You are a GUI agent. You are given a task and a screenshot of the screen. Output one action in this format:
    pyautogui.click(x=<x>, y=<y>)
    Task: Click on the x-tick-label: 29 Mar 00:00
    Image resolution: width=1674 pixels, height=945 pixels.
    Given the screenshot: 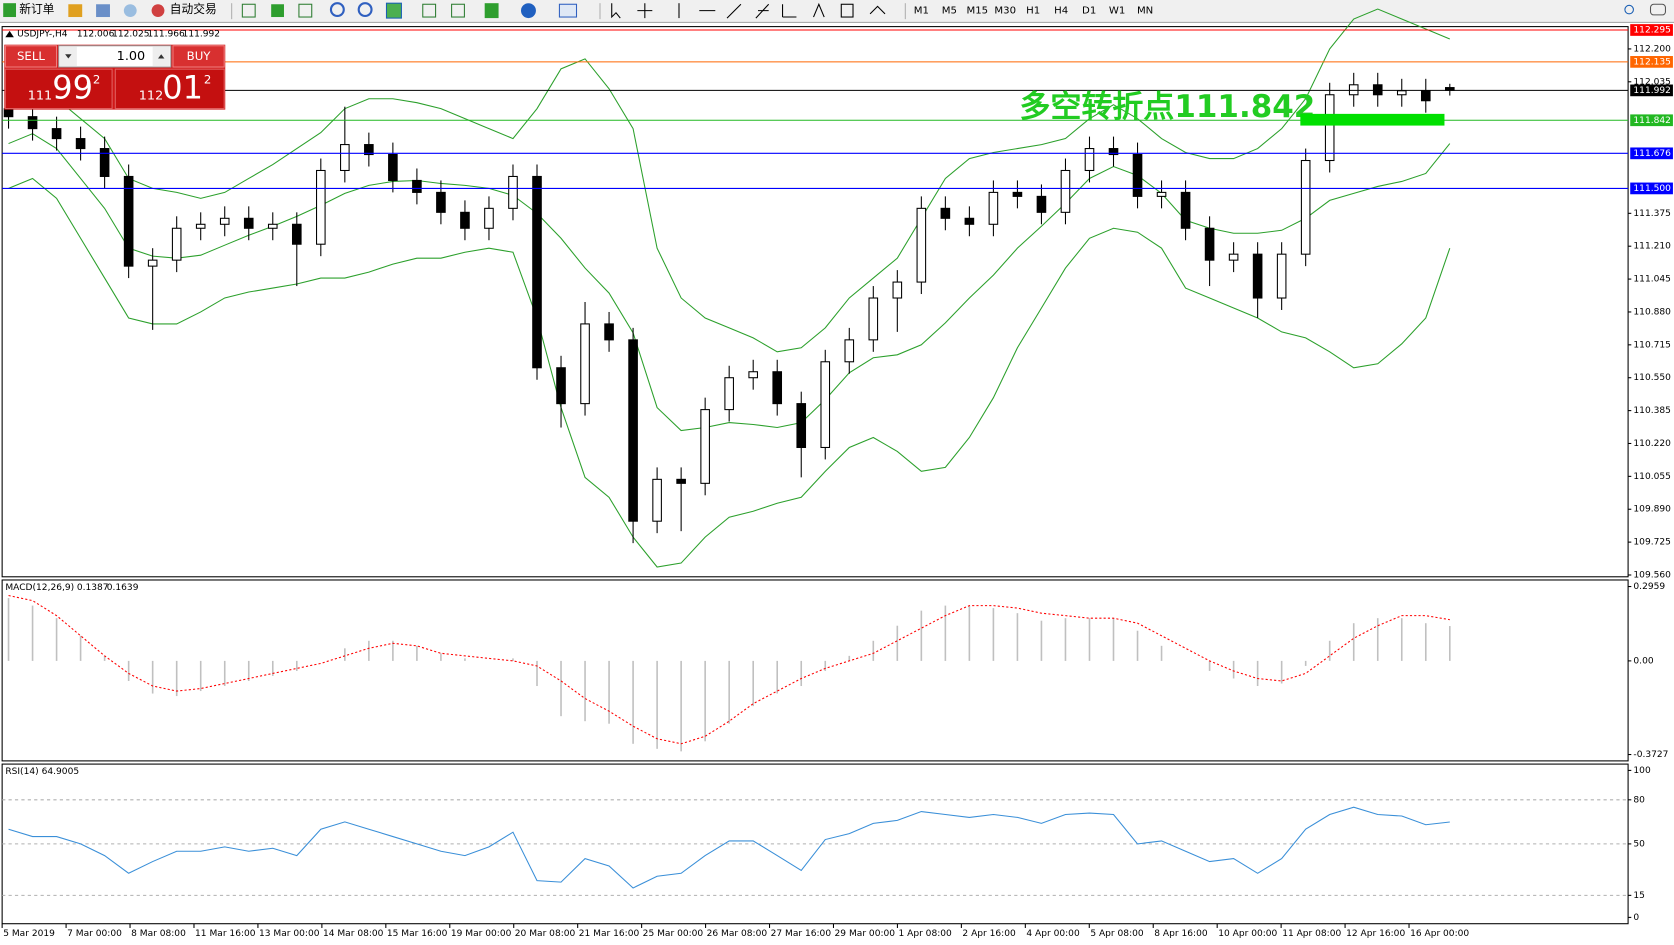 What is the action you would take?
    pyautogui.click(x=865, y=934)
    